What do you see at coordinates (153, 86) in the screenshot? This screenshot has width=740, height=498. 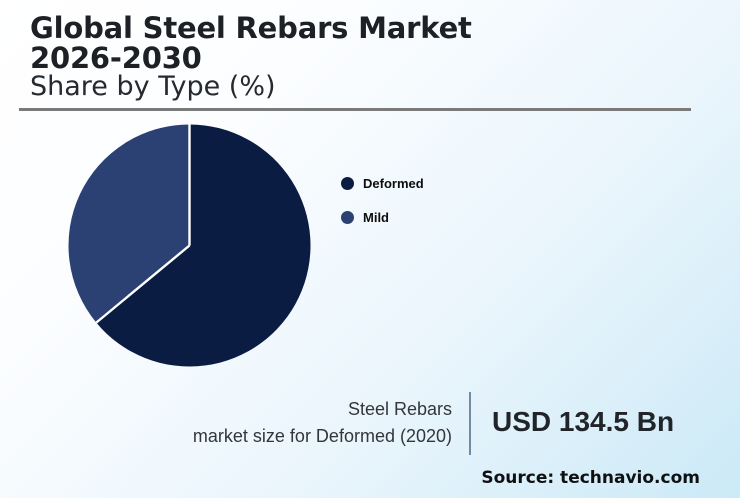 I see `chart-subtitle: Share by Type (%)` at bounding box center [153, 86].